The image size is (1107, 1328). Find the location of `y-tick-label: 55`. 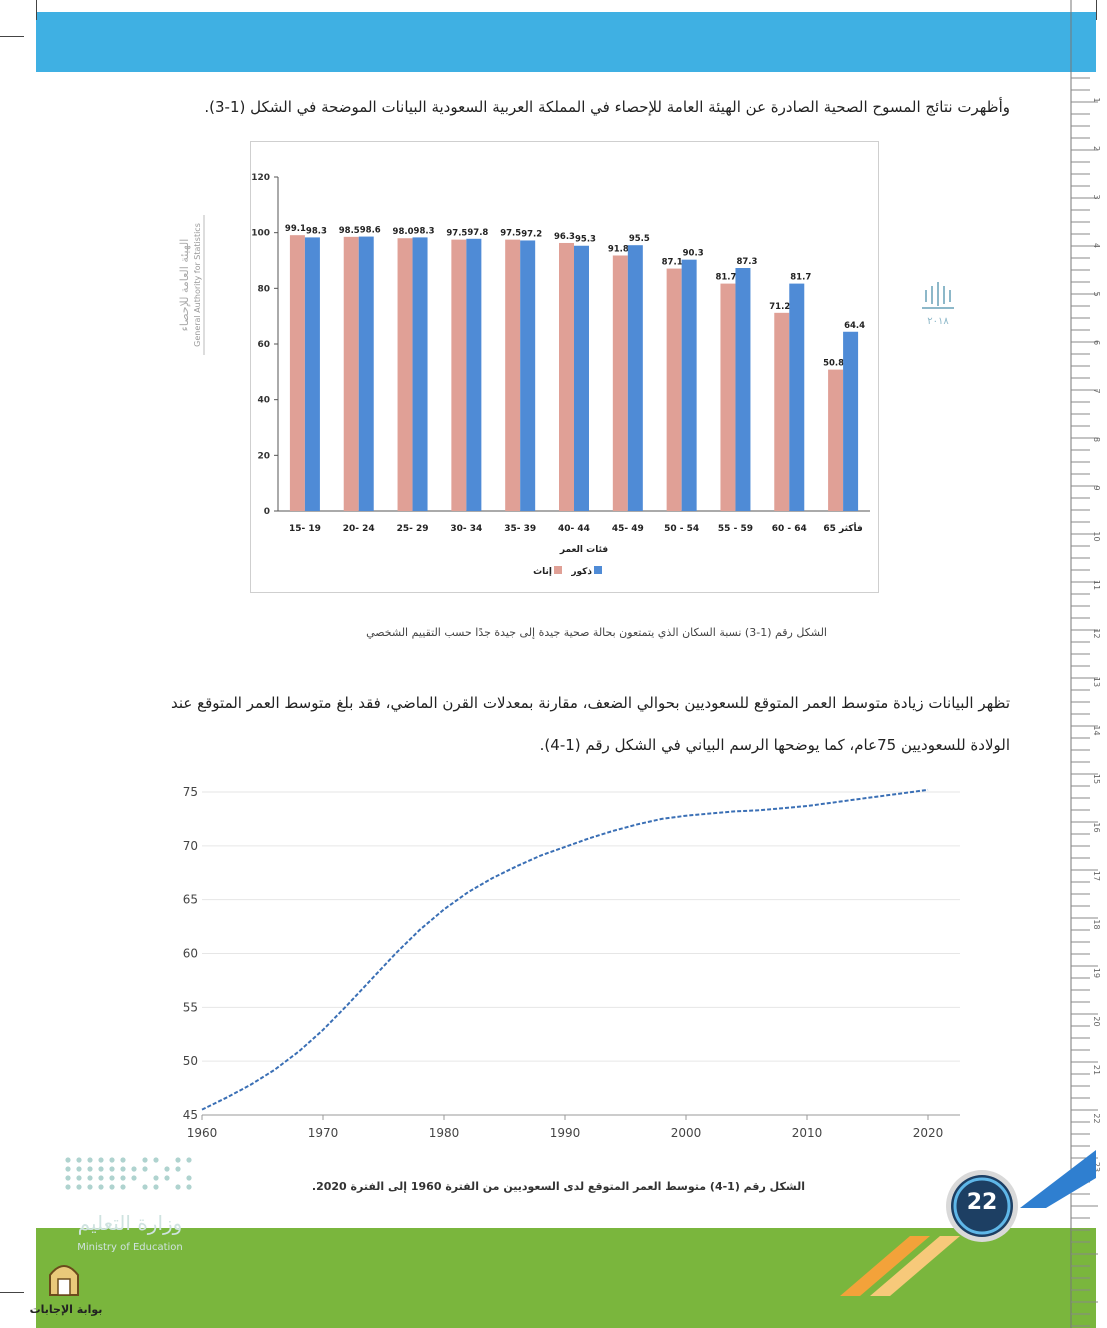

y-tick-label: 55 is located at coordinates (190, 1007).